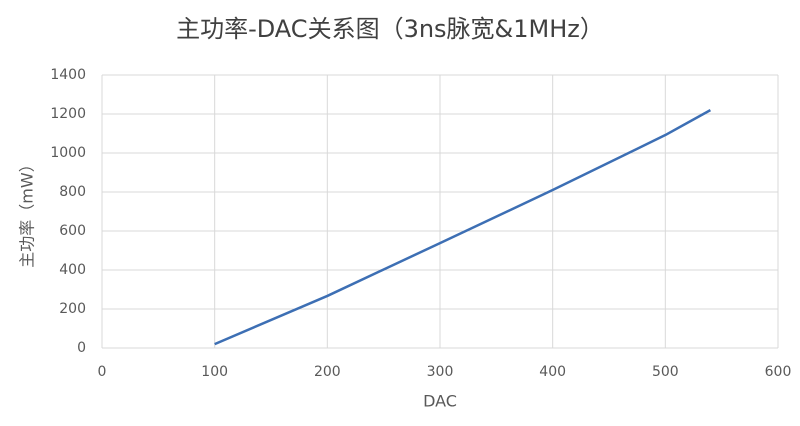  I want to click on y-tick-label: 200, so click(72, 309).